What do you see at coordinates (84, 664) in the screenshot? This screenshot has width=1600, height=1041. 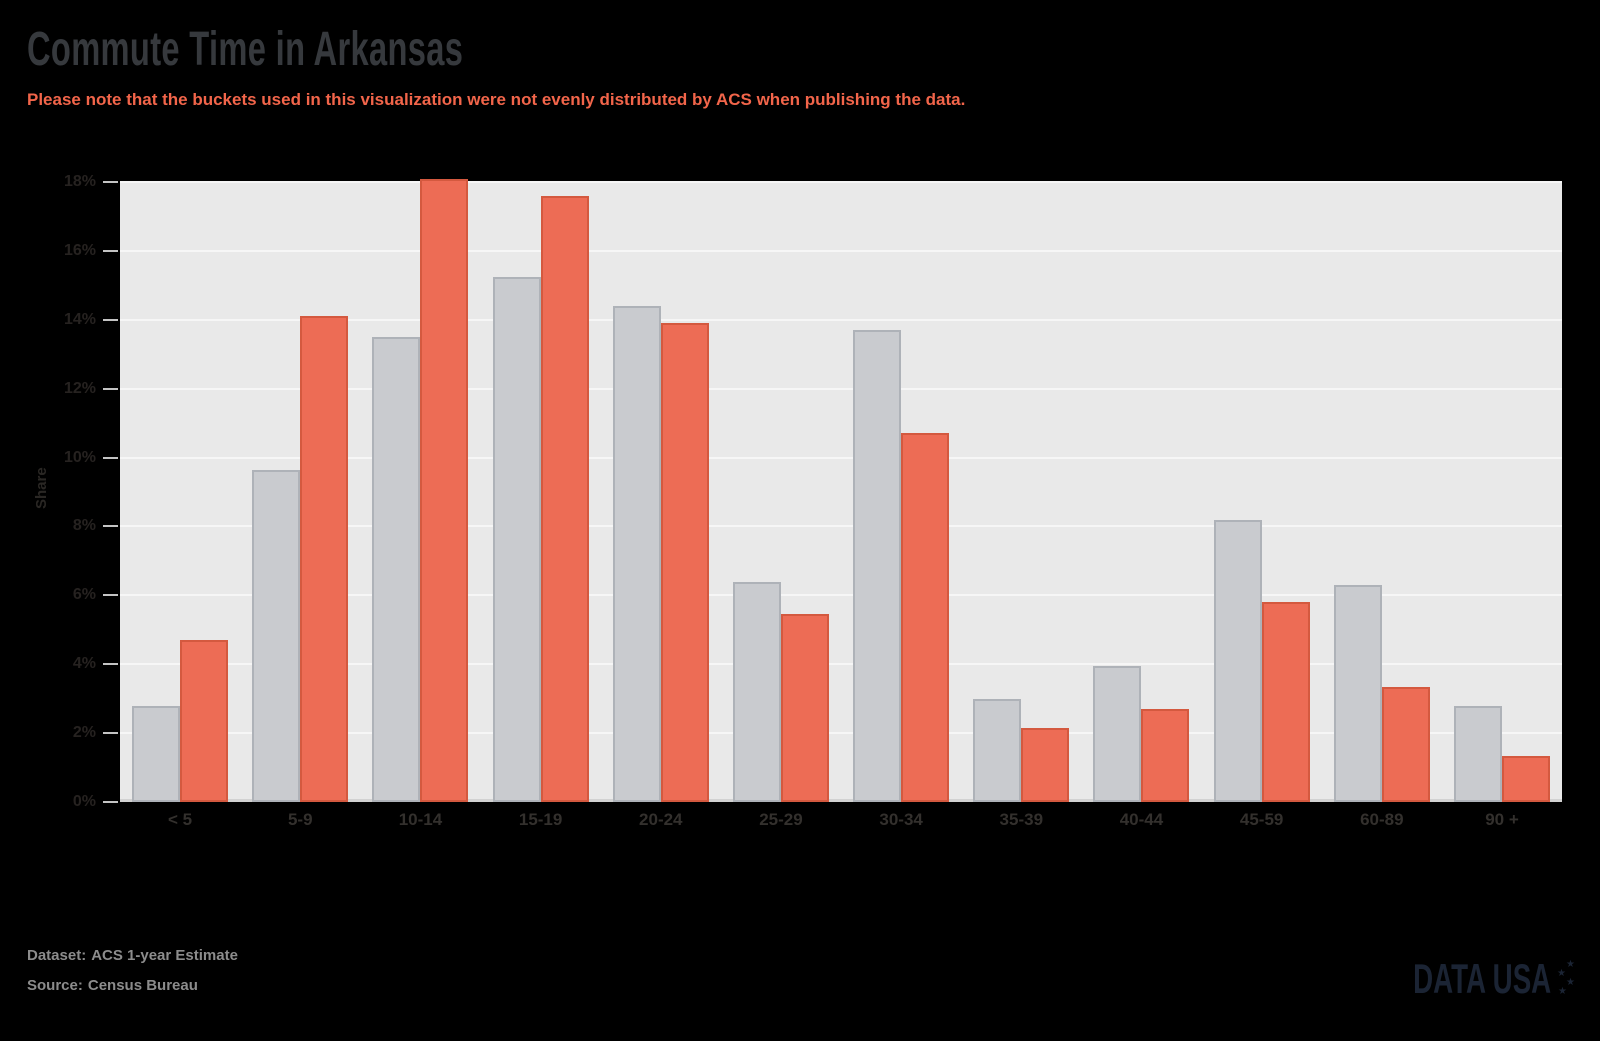 I see `y-tick-label: 4%` at bounding box center [84, 664].